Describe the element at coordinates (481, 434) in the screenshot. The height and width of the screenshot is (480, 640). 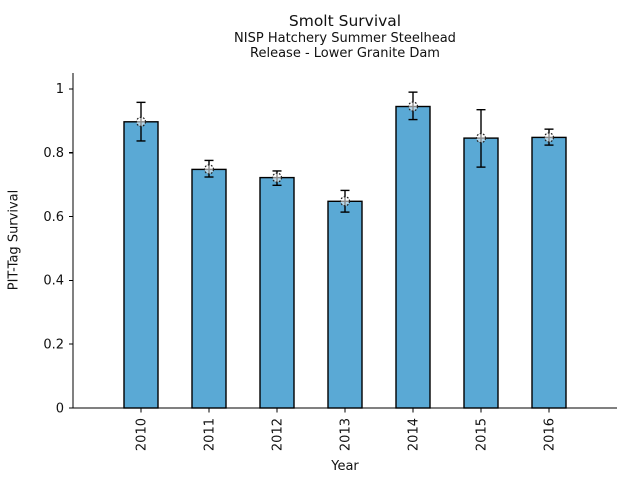
I see `x-tick-label: 2015` at that location.